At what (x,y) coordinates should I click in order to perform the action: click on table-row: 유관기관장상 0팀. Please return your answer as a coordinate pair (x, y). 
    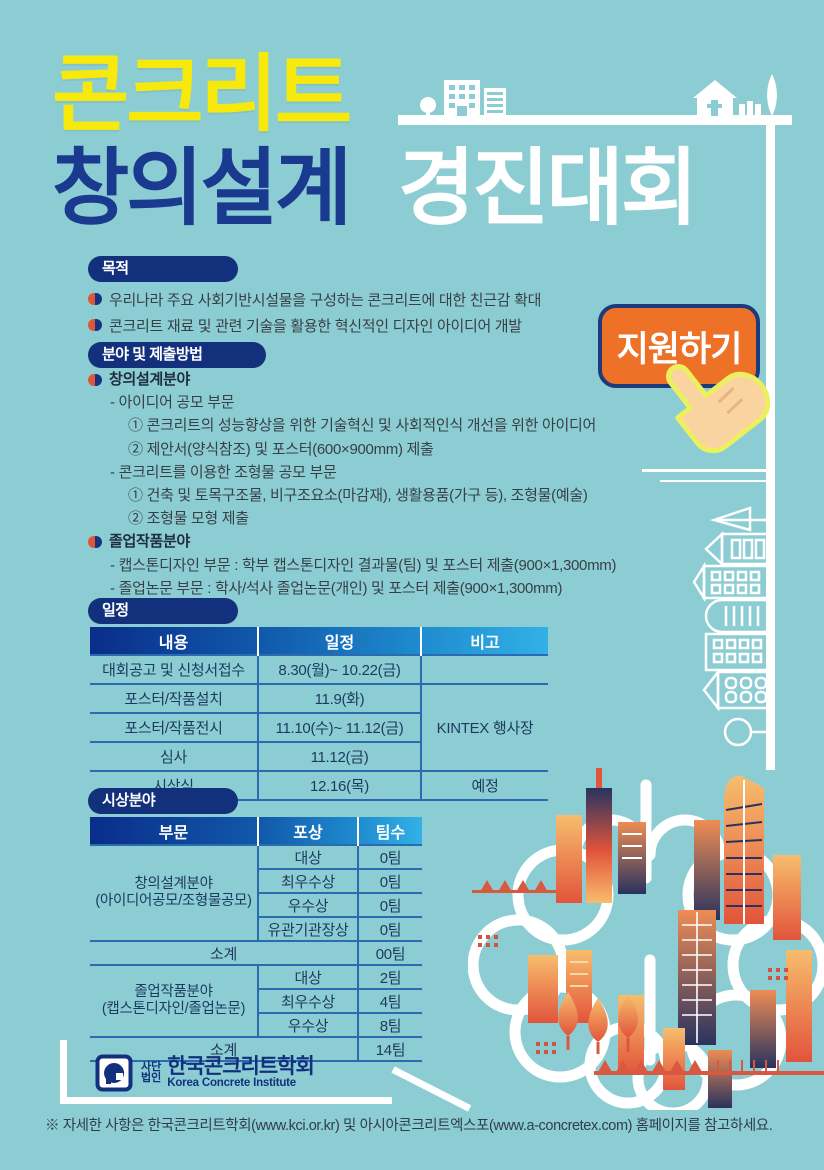
    Looking at the image, I should click on (256, 928).